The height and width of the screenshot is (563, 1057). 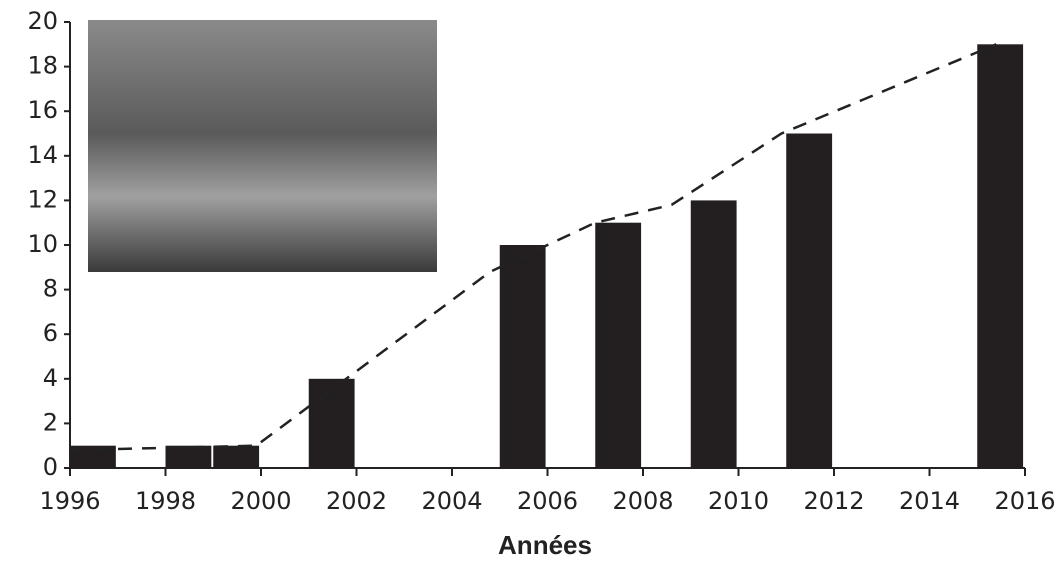 What do you see at coordinates (42, 66) in the screenshot?
I see `y-tick-label: 18` at bounding box center [42, 66].